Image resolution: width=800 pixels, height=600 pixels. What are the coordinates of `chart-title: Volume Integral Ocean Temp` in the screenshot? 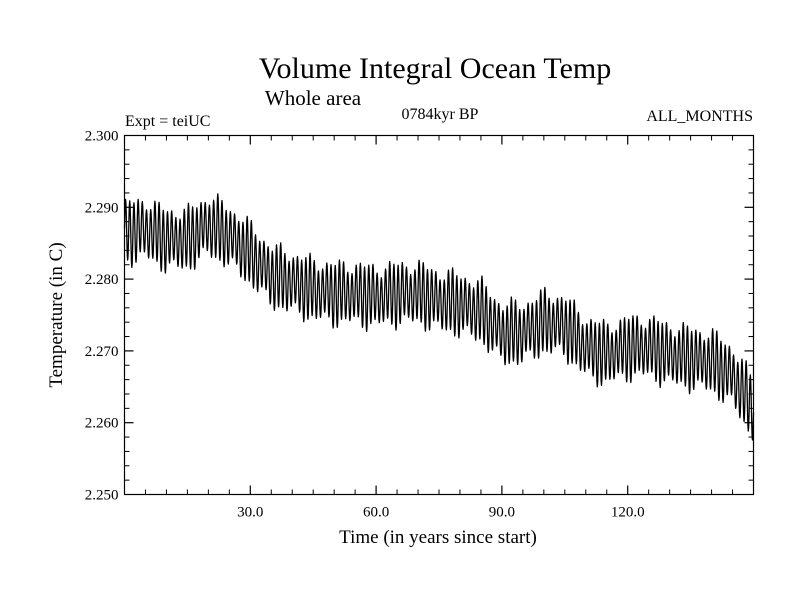 It's located at (435, 68).